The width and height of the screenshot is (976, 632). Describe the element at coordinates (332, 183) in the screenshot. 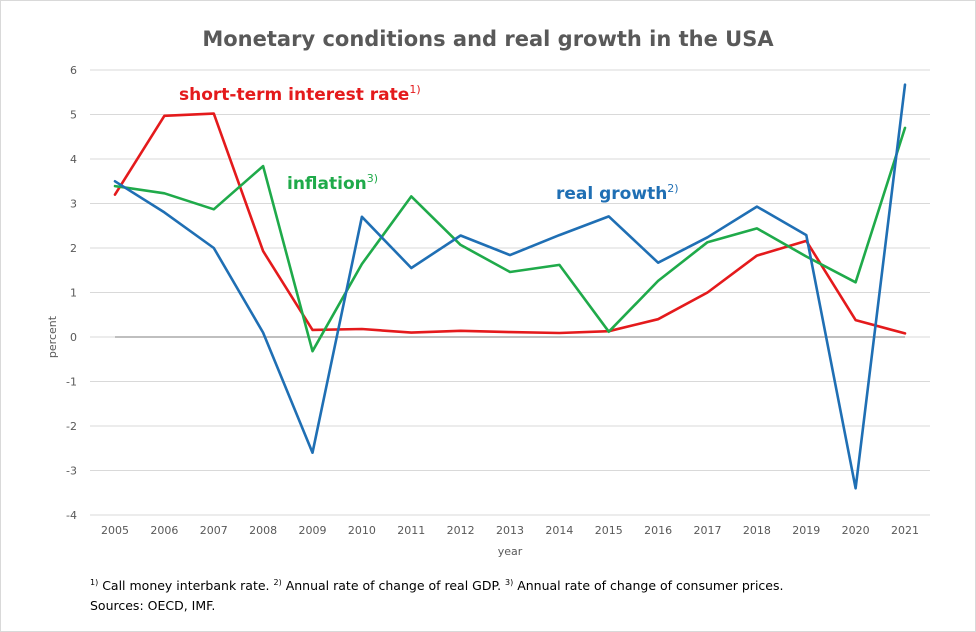

I see `series-label-inflation: inflation3)` at that location.